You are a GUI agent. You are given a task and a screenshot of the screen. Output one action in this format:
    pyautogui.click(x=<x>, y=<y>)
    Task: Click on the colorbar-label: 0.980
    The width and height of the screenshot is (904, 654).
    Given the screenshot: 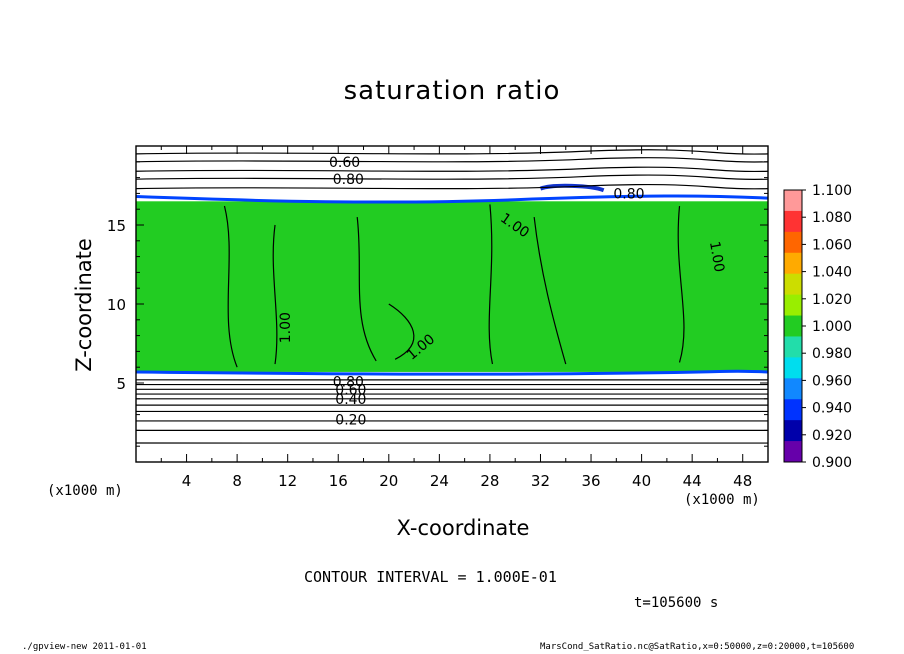 What is the action you would take?
    pyautogui.click(x=832, y=354)
    